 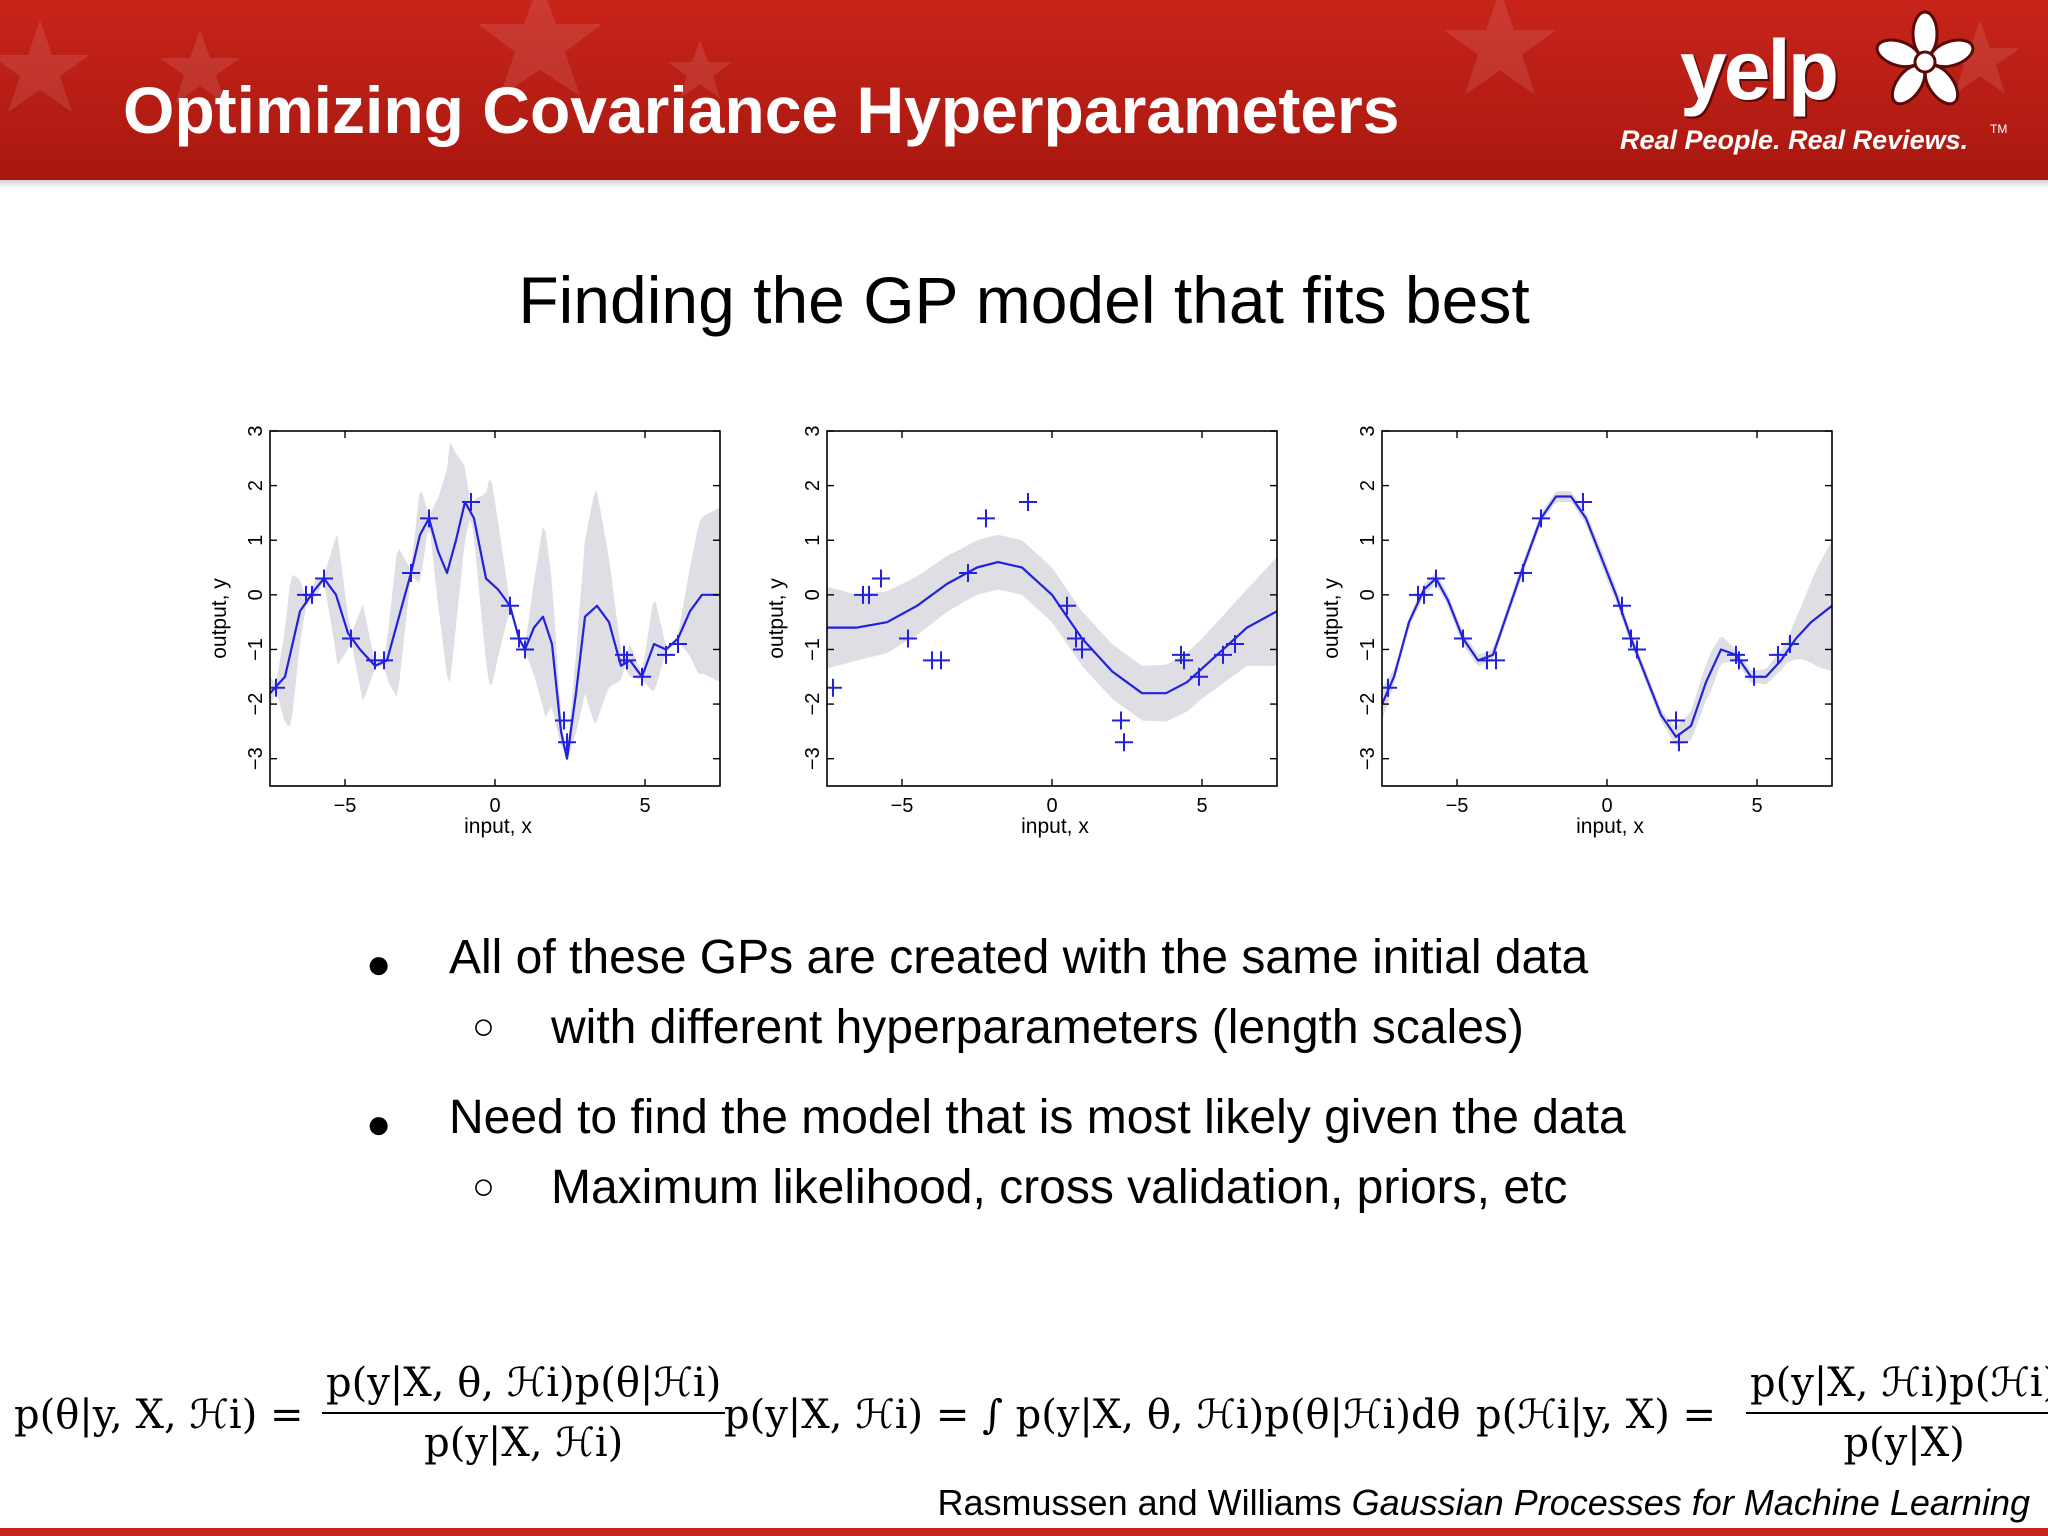 I want to click on star-pattern-icon, so click(x=1010, y=56).